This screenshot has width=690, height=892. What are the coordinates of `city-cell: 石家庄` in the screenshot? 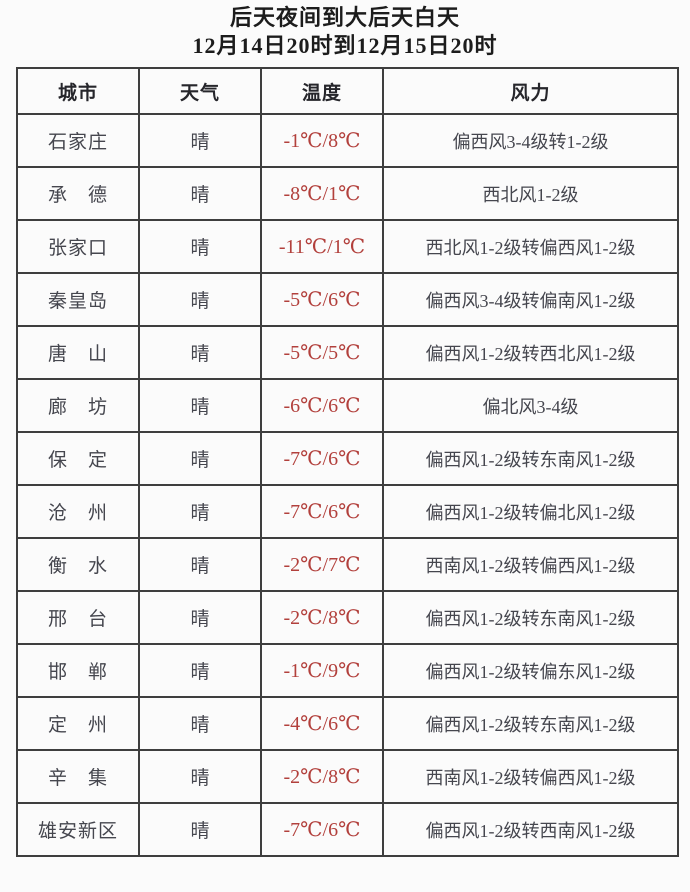 It's located at (78, 140).